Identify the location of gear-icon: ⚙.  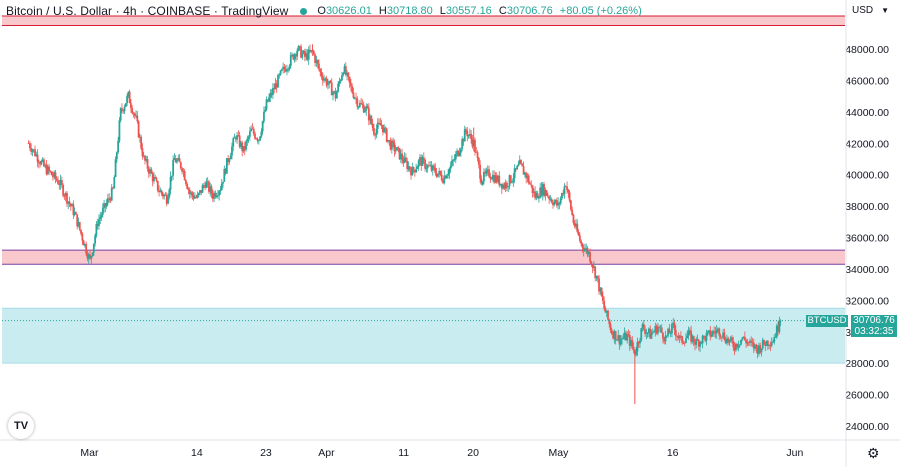
(873, 453).